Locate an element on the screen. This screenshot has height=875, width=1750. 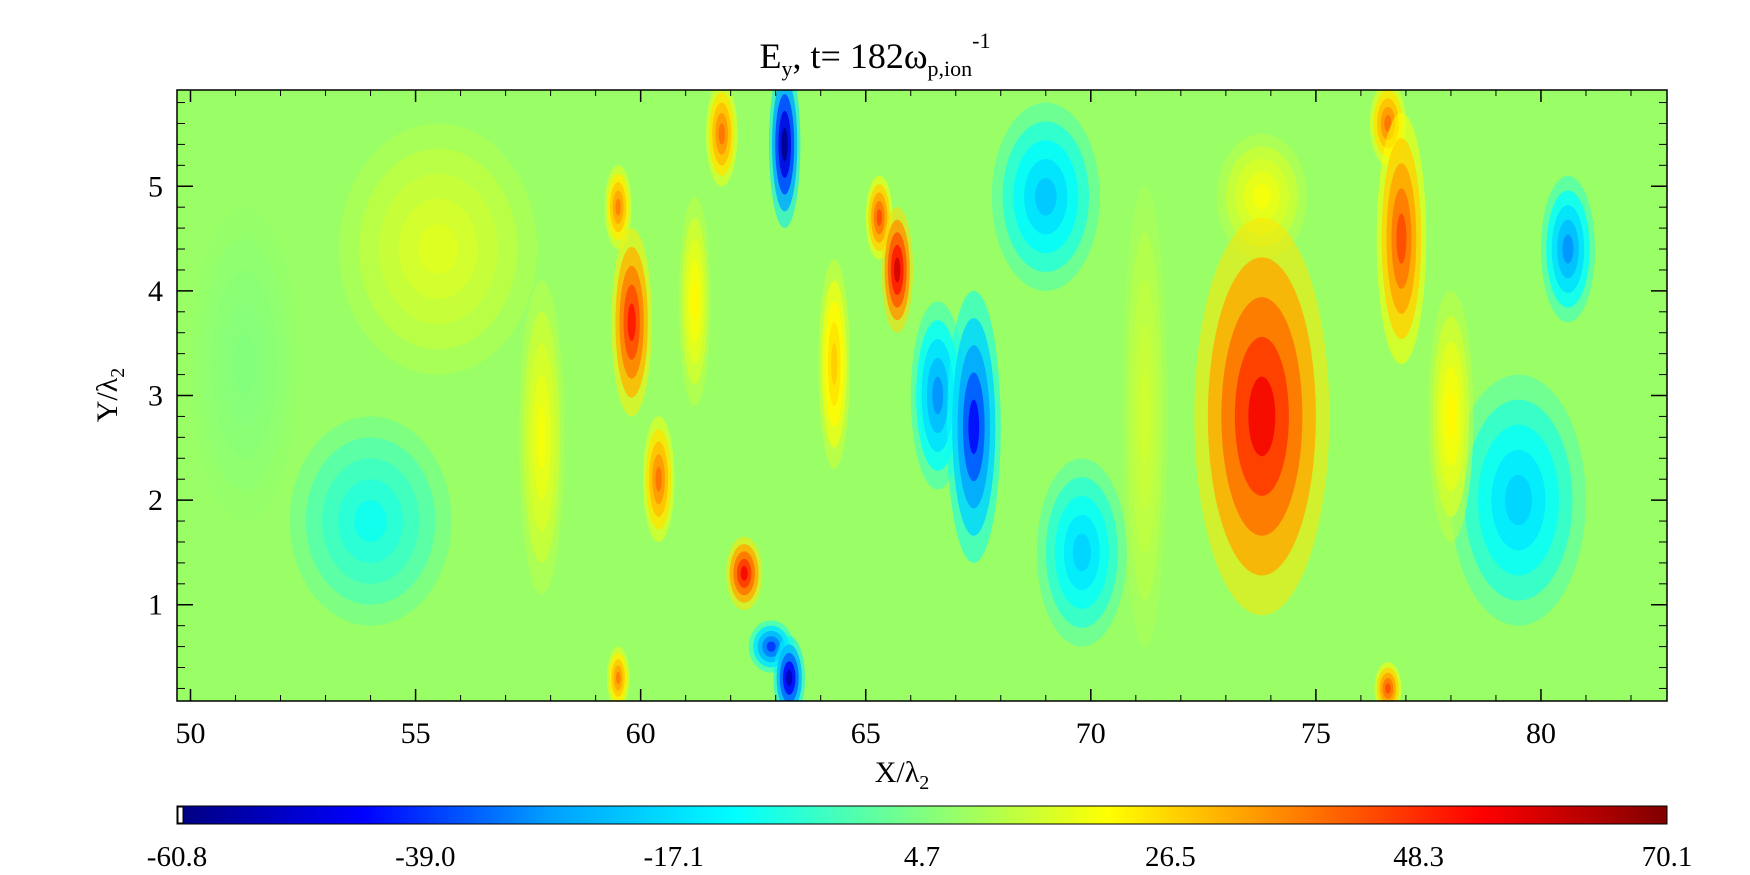
x-tick-label: 80 is located at coordinates (1541, 733).